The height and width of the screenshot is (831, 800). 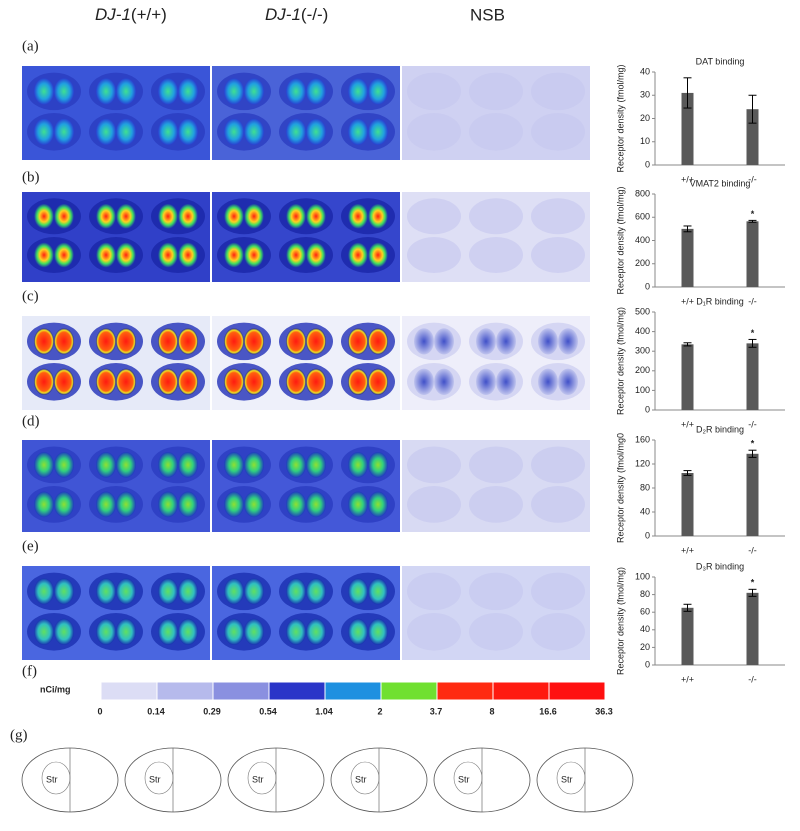 What do you see at coordinates (19, 735) in the screenshot?
I see `panel-label: (g)` at bounding box center [19, 735].